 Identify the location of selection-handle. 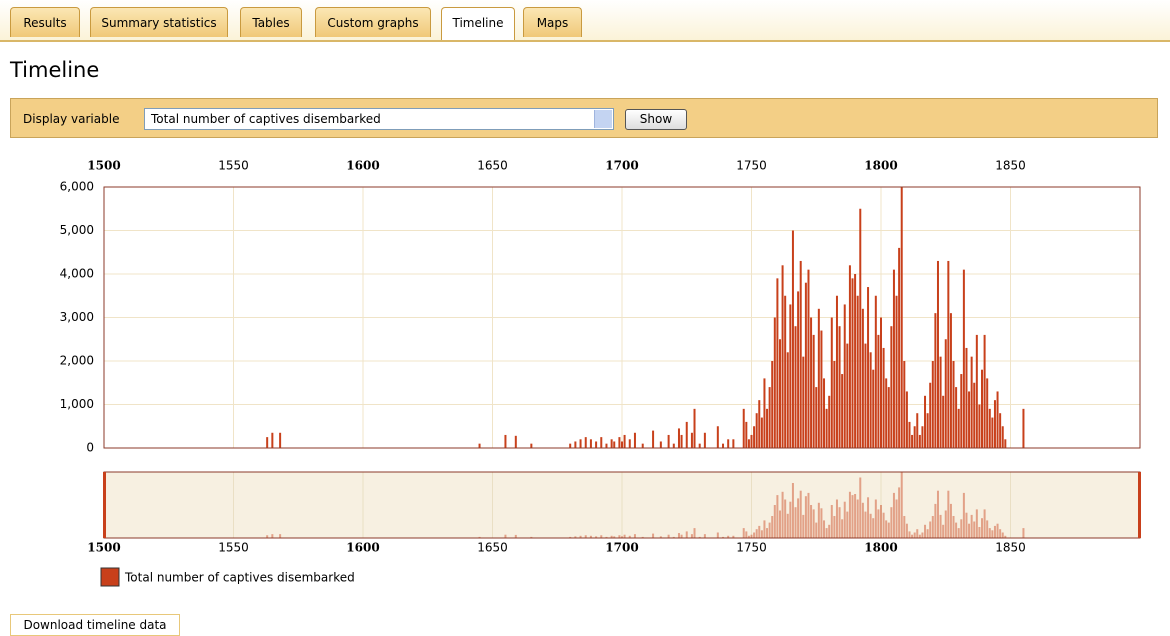
(1139, 505).